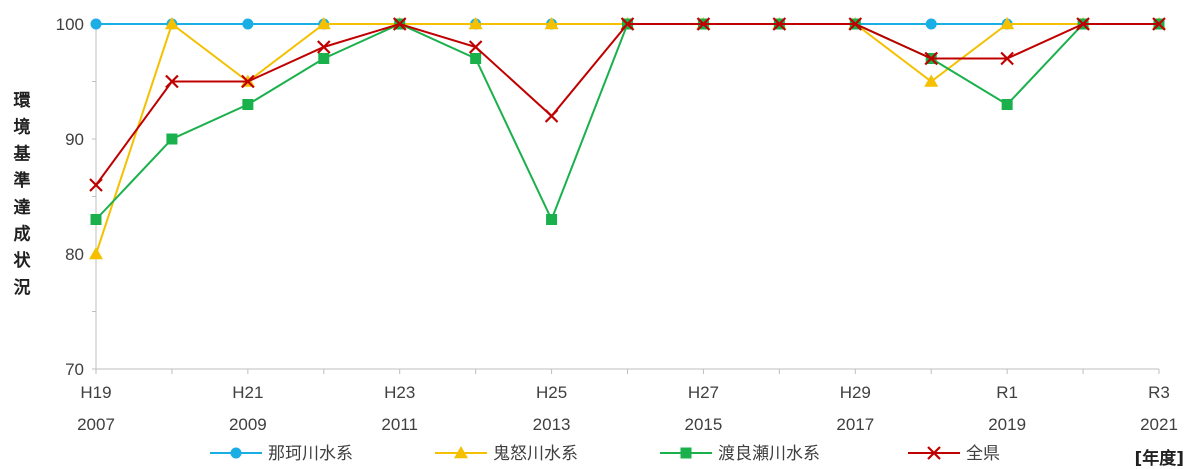  What do you see at coordinates (95, 392) in the screenshot?
I see `x-tick-label-era: H19` at bounding box center [95, 392].